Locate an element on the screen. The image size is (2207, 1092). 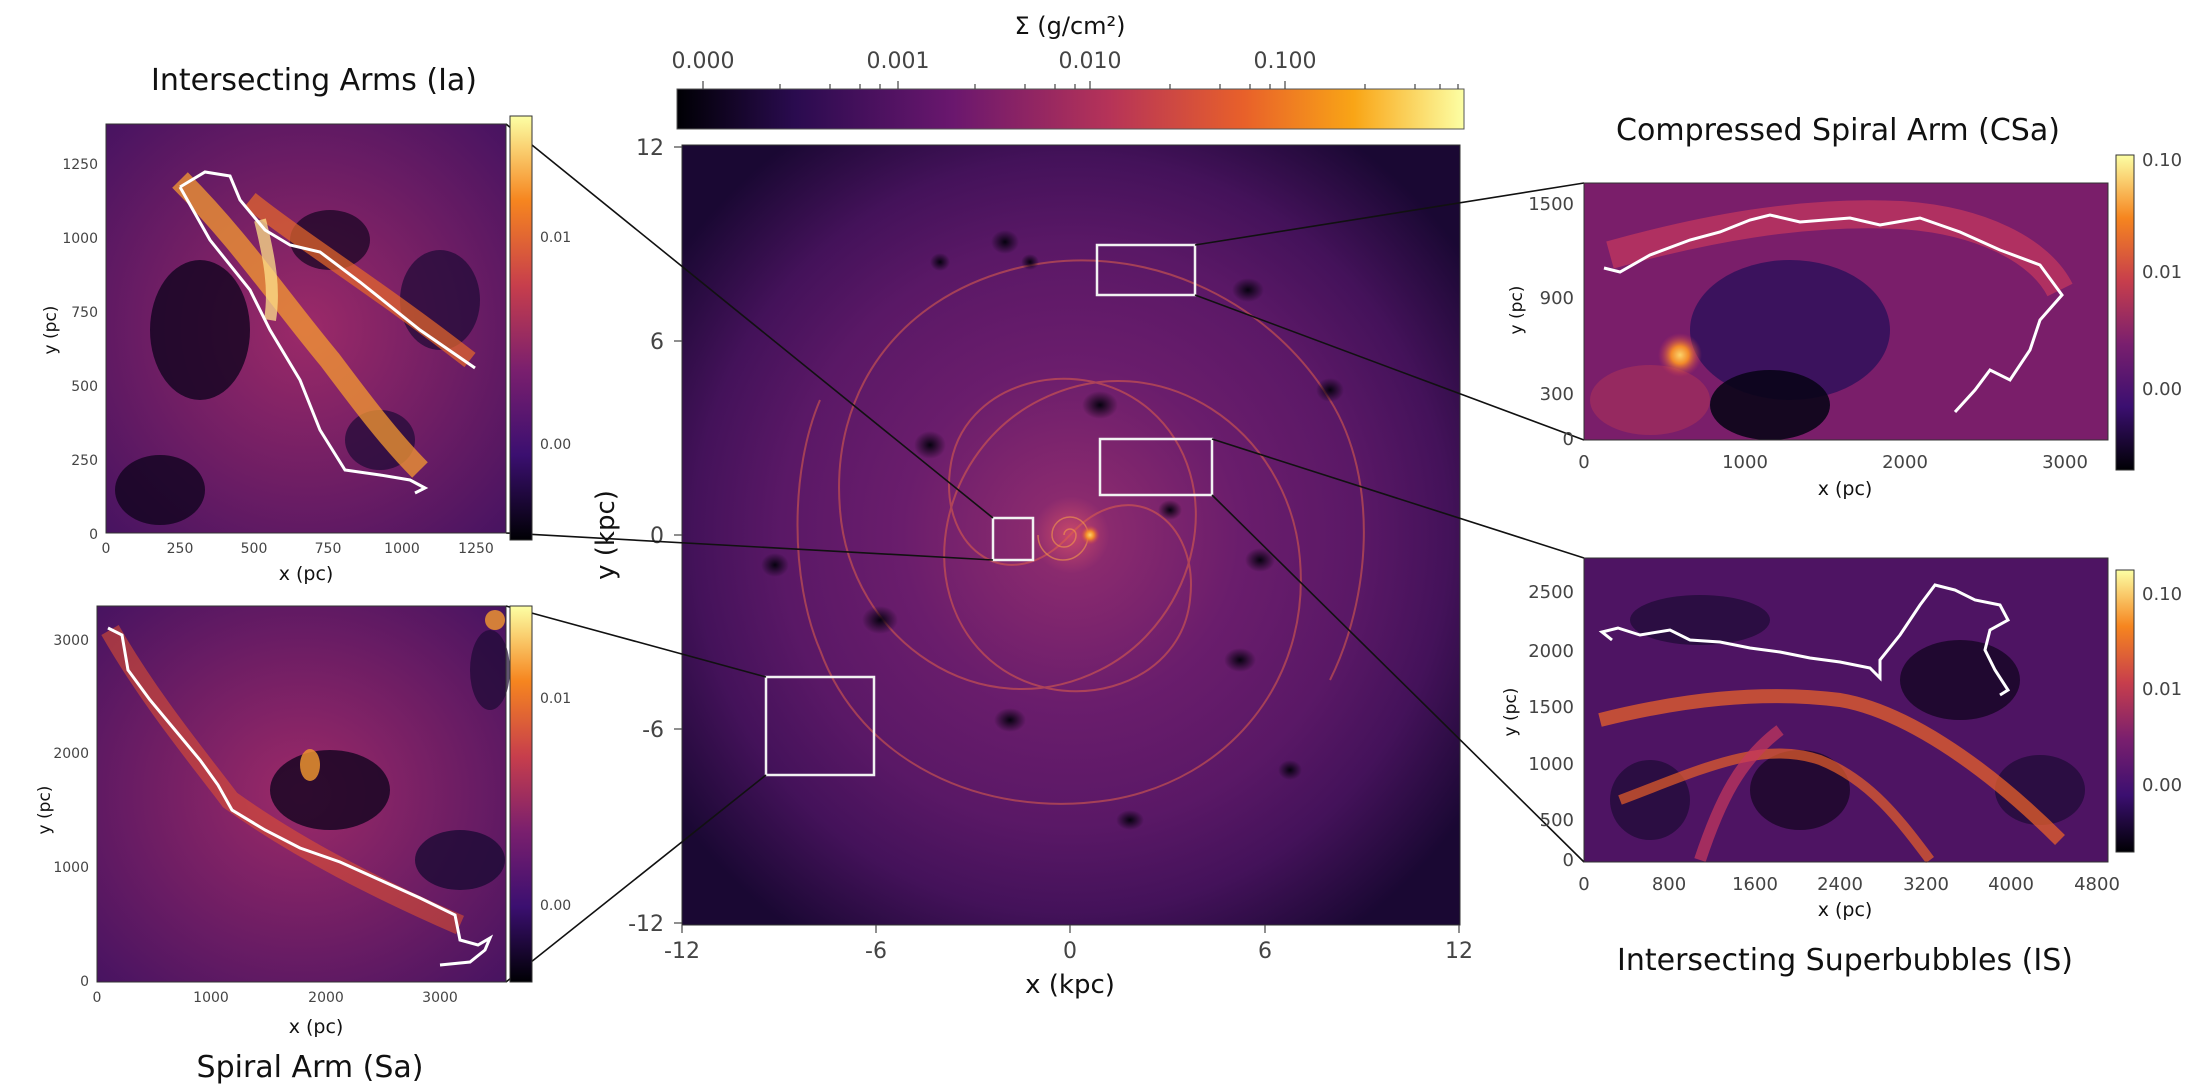
panel-is-x-tick: 3200 is located at coordinates (1926, 884).